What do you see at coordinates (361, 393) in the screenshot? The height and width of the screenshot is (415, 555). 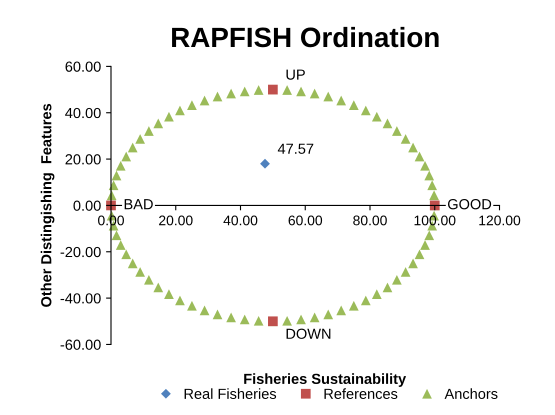 I see `legend-label: References` at bounding box center [361, 393].